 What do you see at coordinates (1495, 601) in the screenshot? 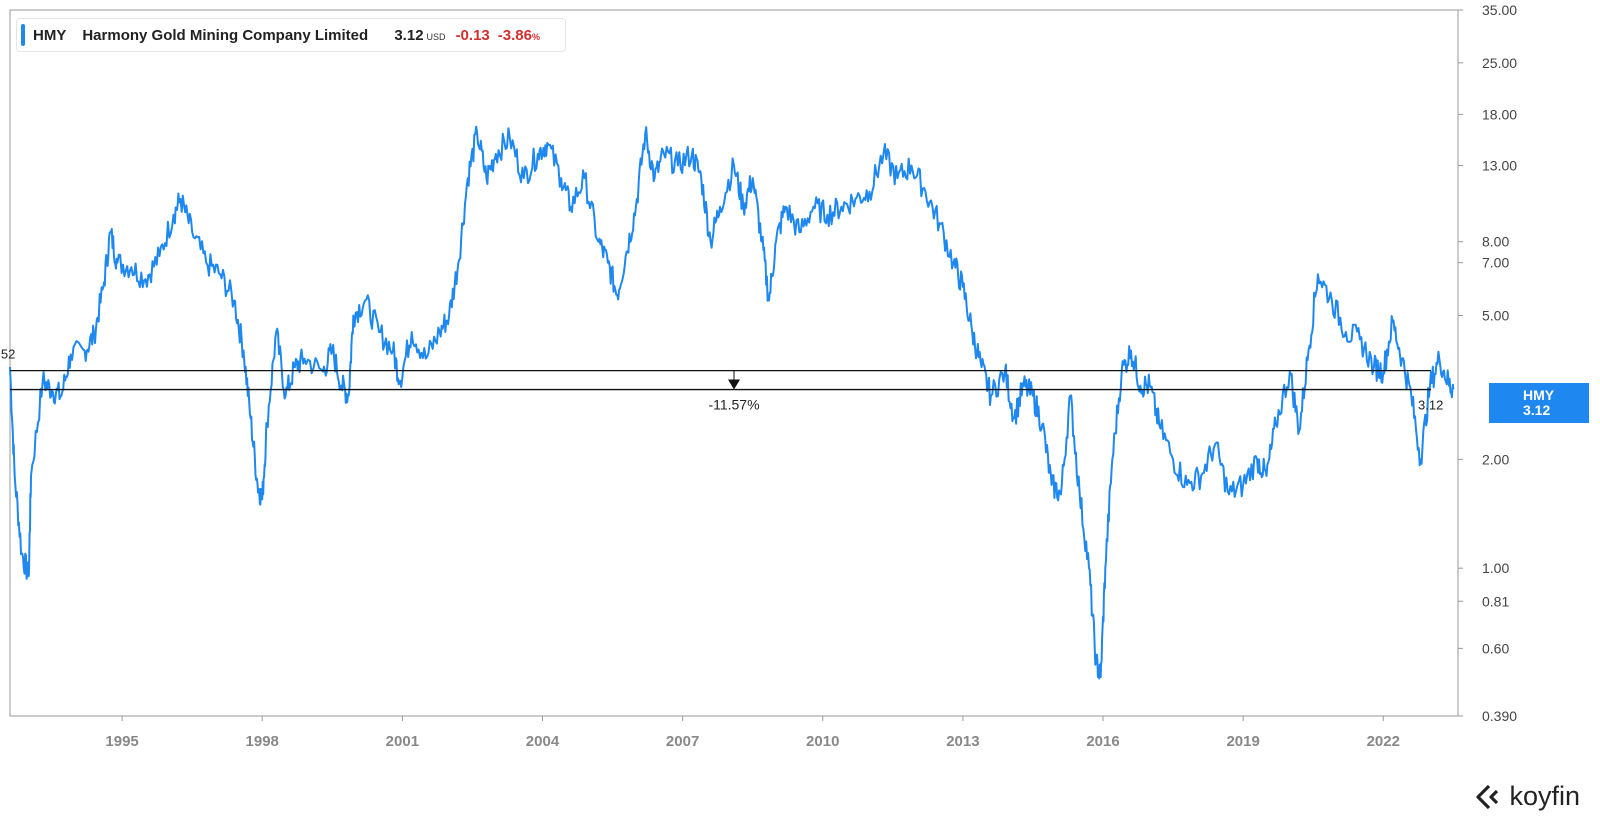
I see `y-tick-label: 0.81` at bounding box center [1495, 601].